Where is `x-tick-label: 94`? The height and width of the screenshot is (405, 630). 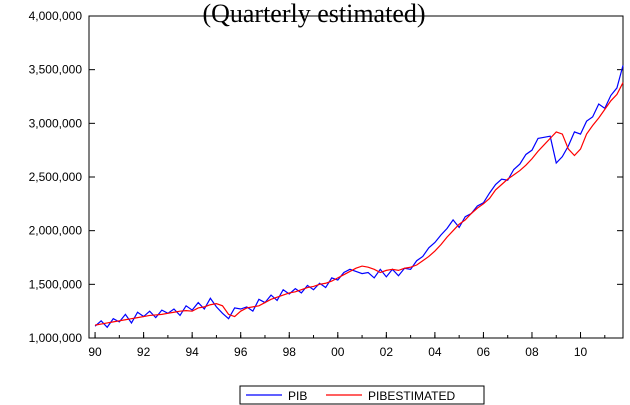 x-tick-label: 94 is located at coordinates (192, 352).